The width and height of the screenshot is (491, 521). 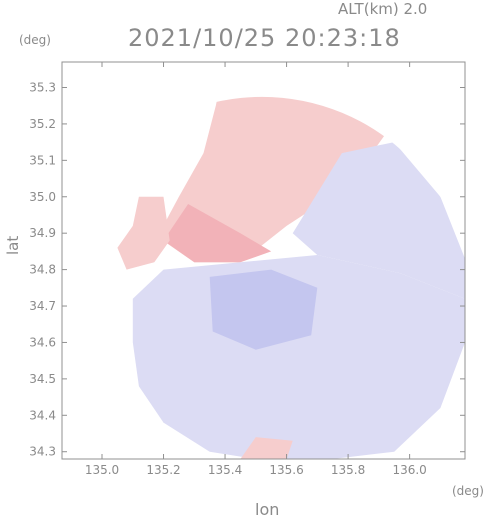 What do you see at coordinates (42, 306) in the screenshot?
I see `y-tick-label: 34.7` at bounding box center [42, 306].